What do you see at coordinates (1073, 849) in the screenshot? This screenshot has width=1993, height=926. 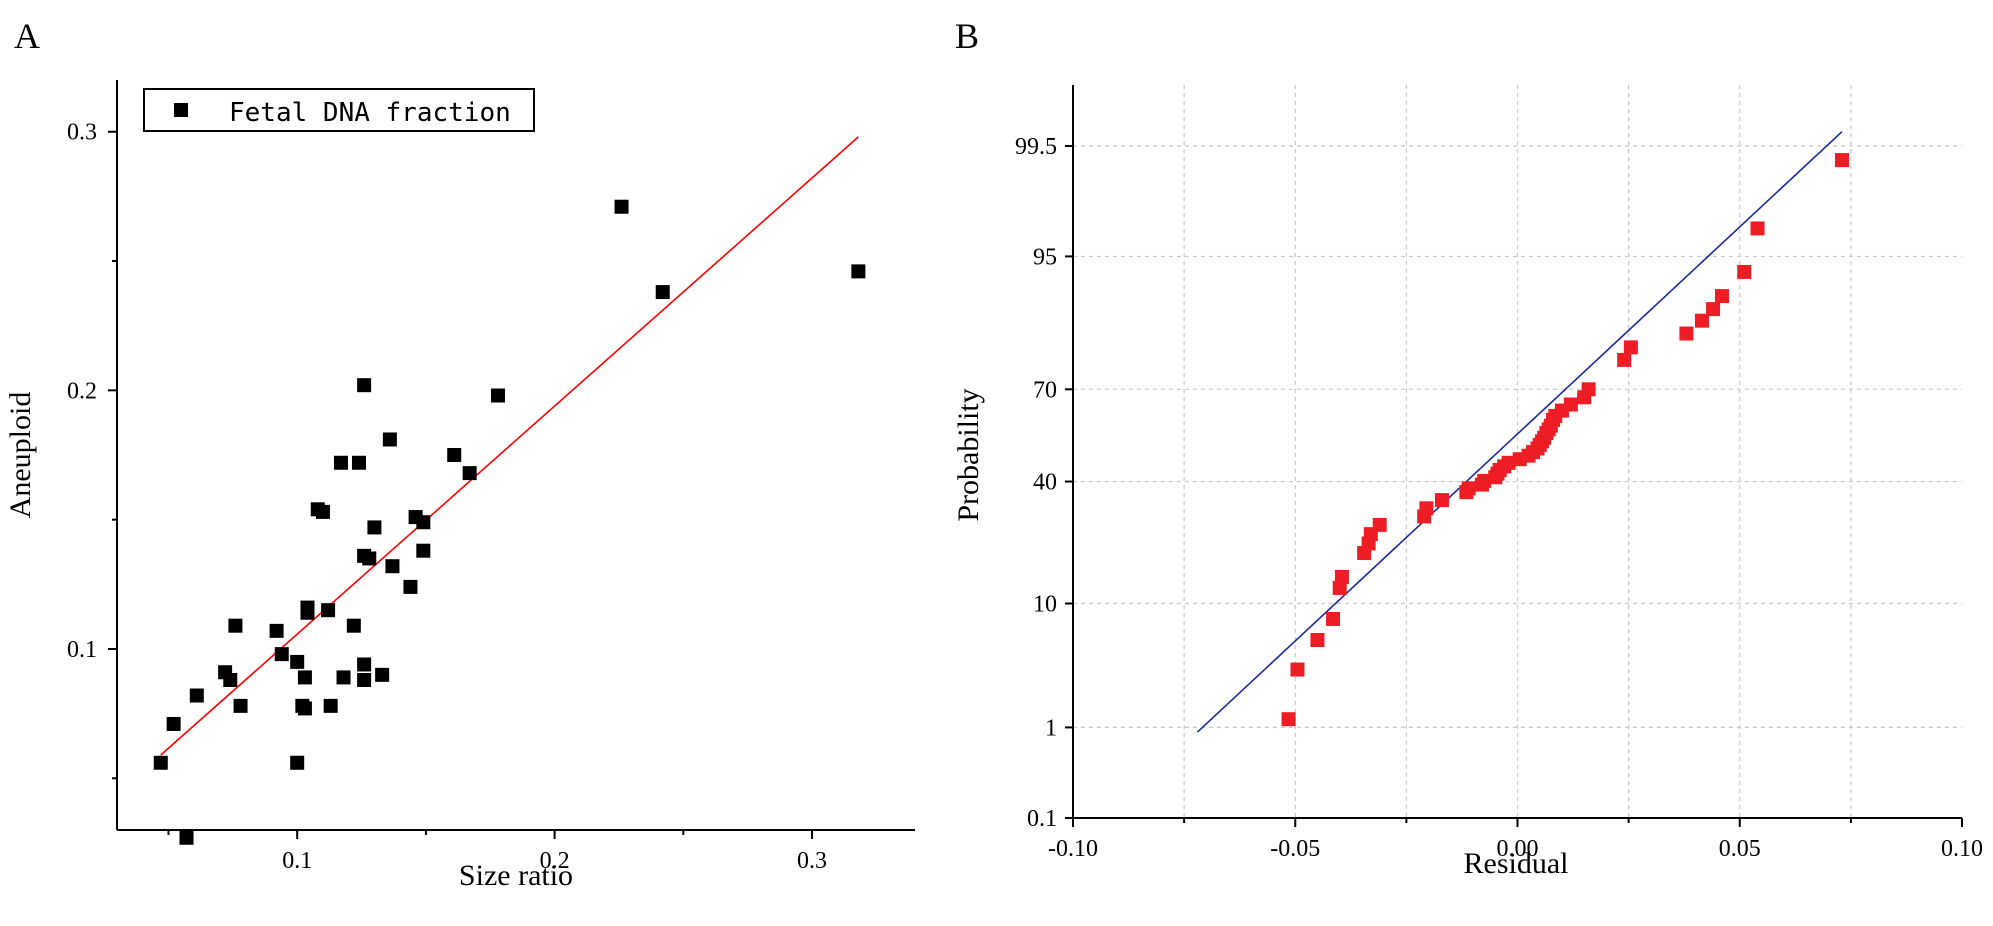 I see `x-tick-label: -0.10` at bounding box center [1073, 849].